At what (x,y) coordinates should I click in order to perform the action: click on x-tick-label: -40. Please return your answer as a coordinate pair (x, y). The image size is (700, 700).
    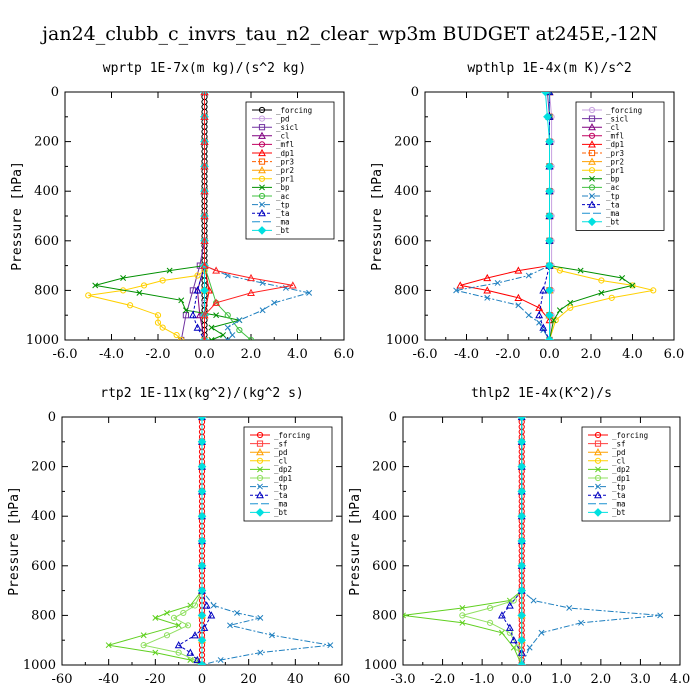
    Looking at the image, I should click on (108, 679).